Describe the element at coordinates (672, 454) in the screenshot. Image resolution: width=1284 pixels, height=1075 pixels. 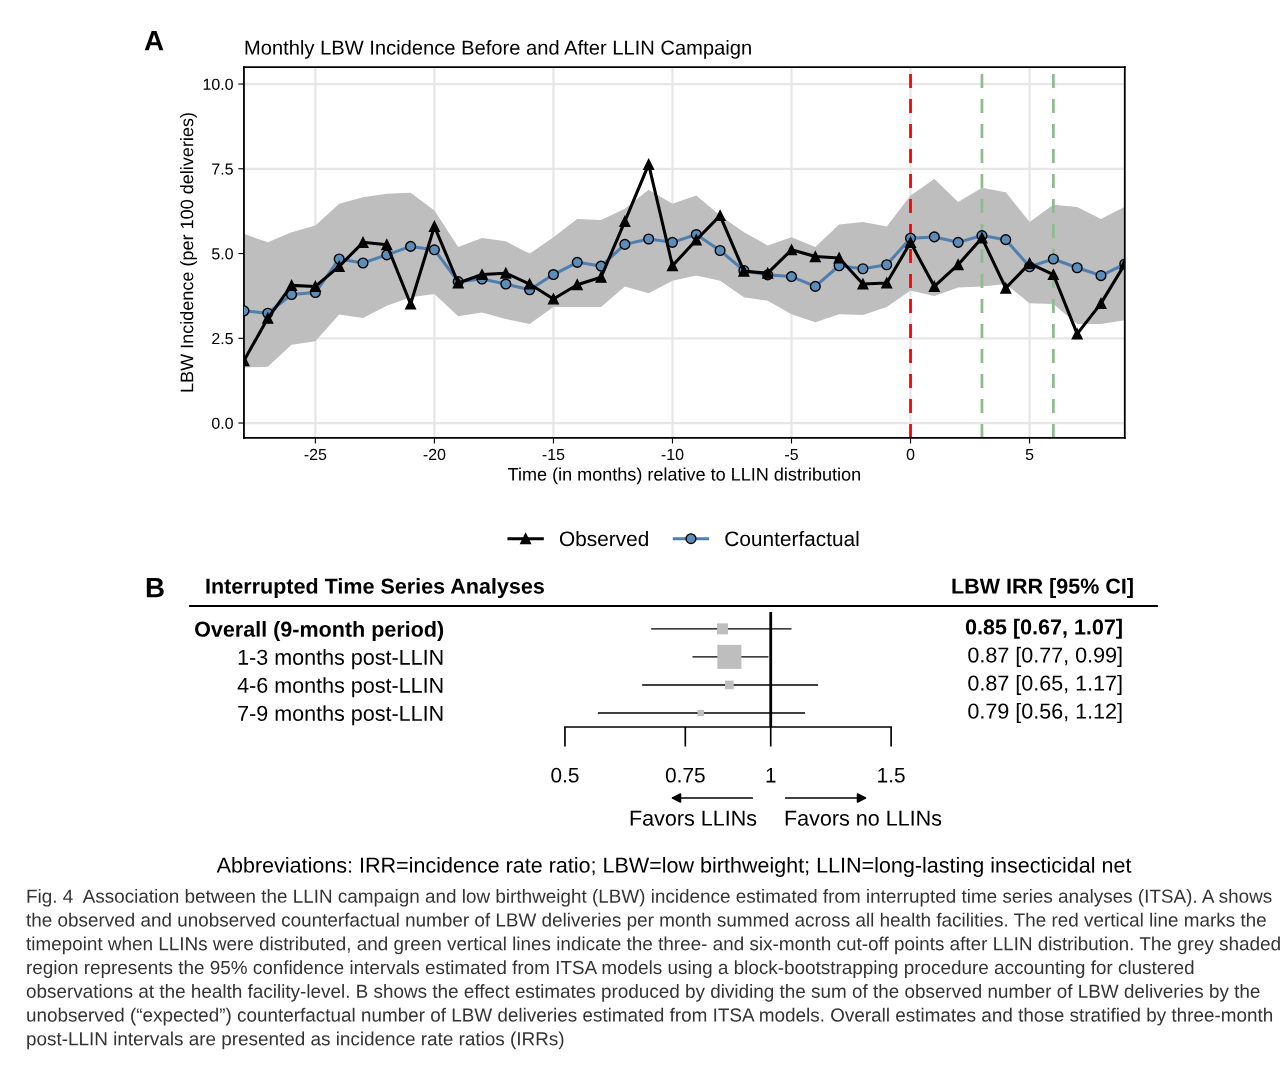
I see `x-tick-label: -10` at that location.